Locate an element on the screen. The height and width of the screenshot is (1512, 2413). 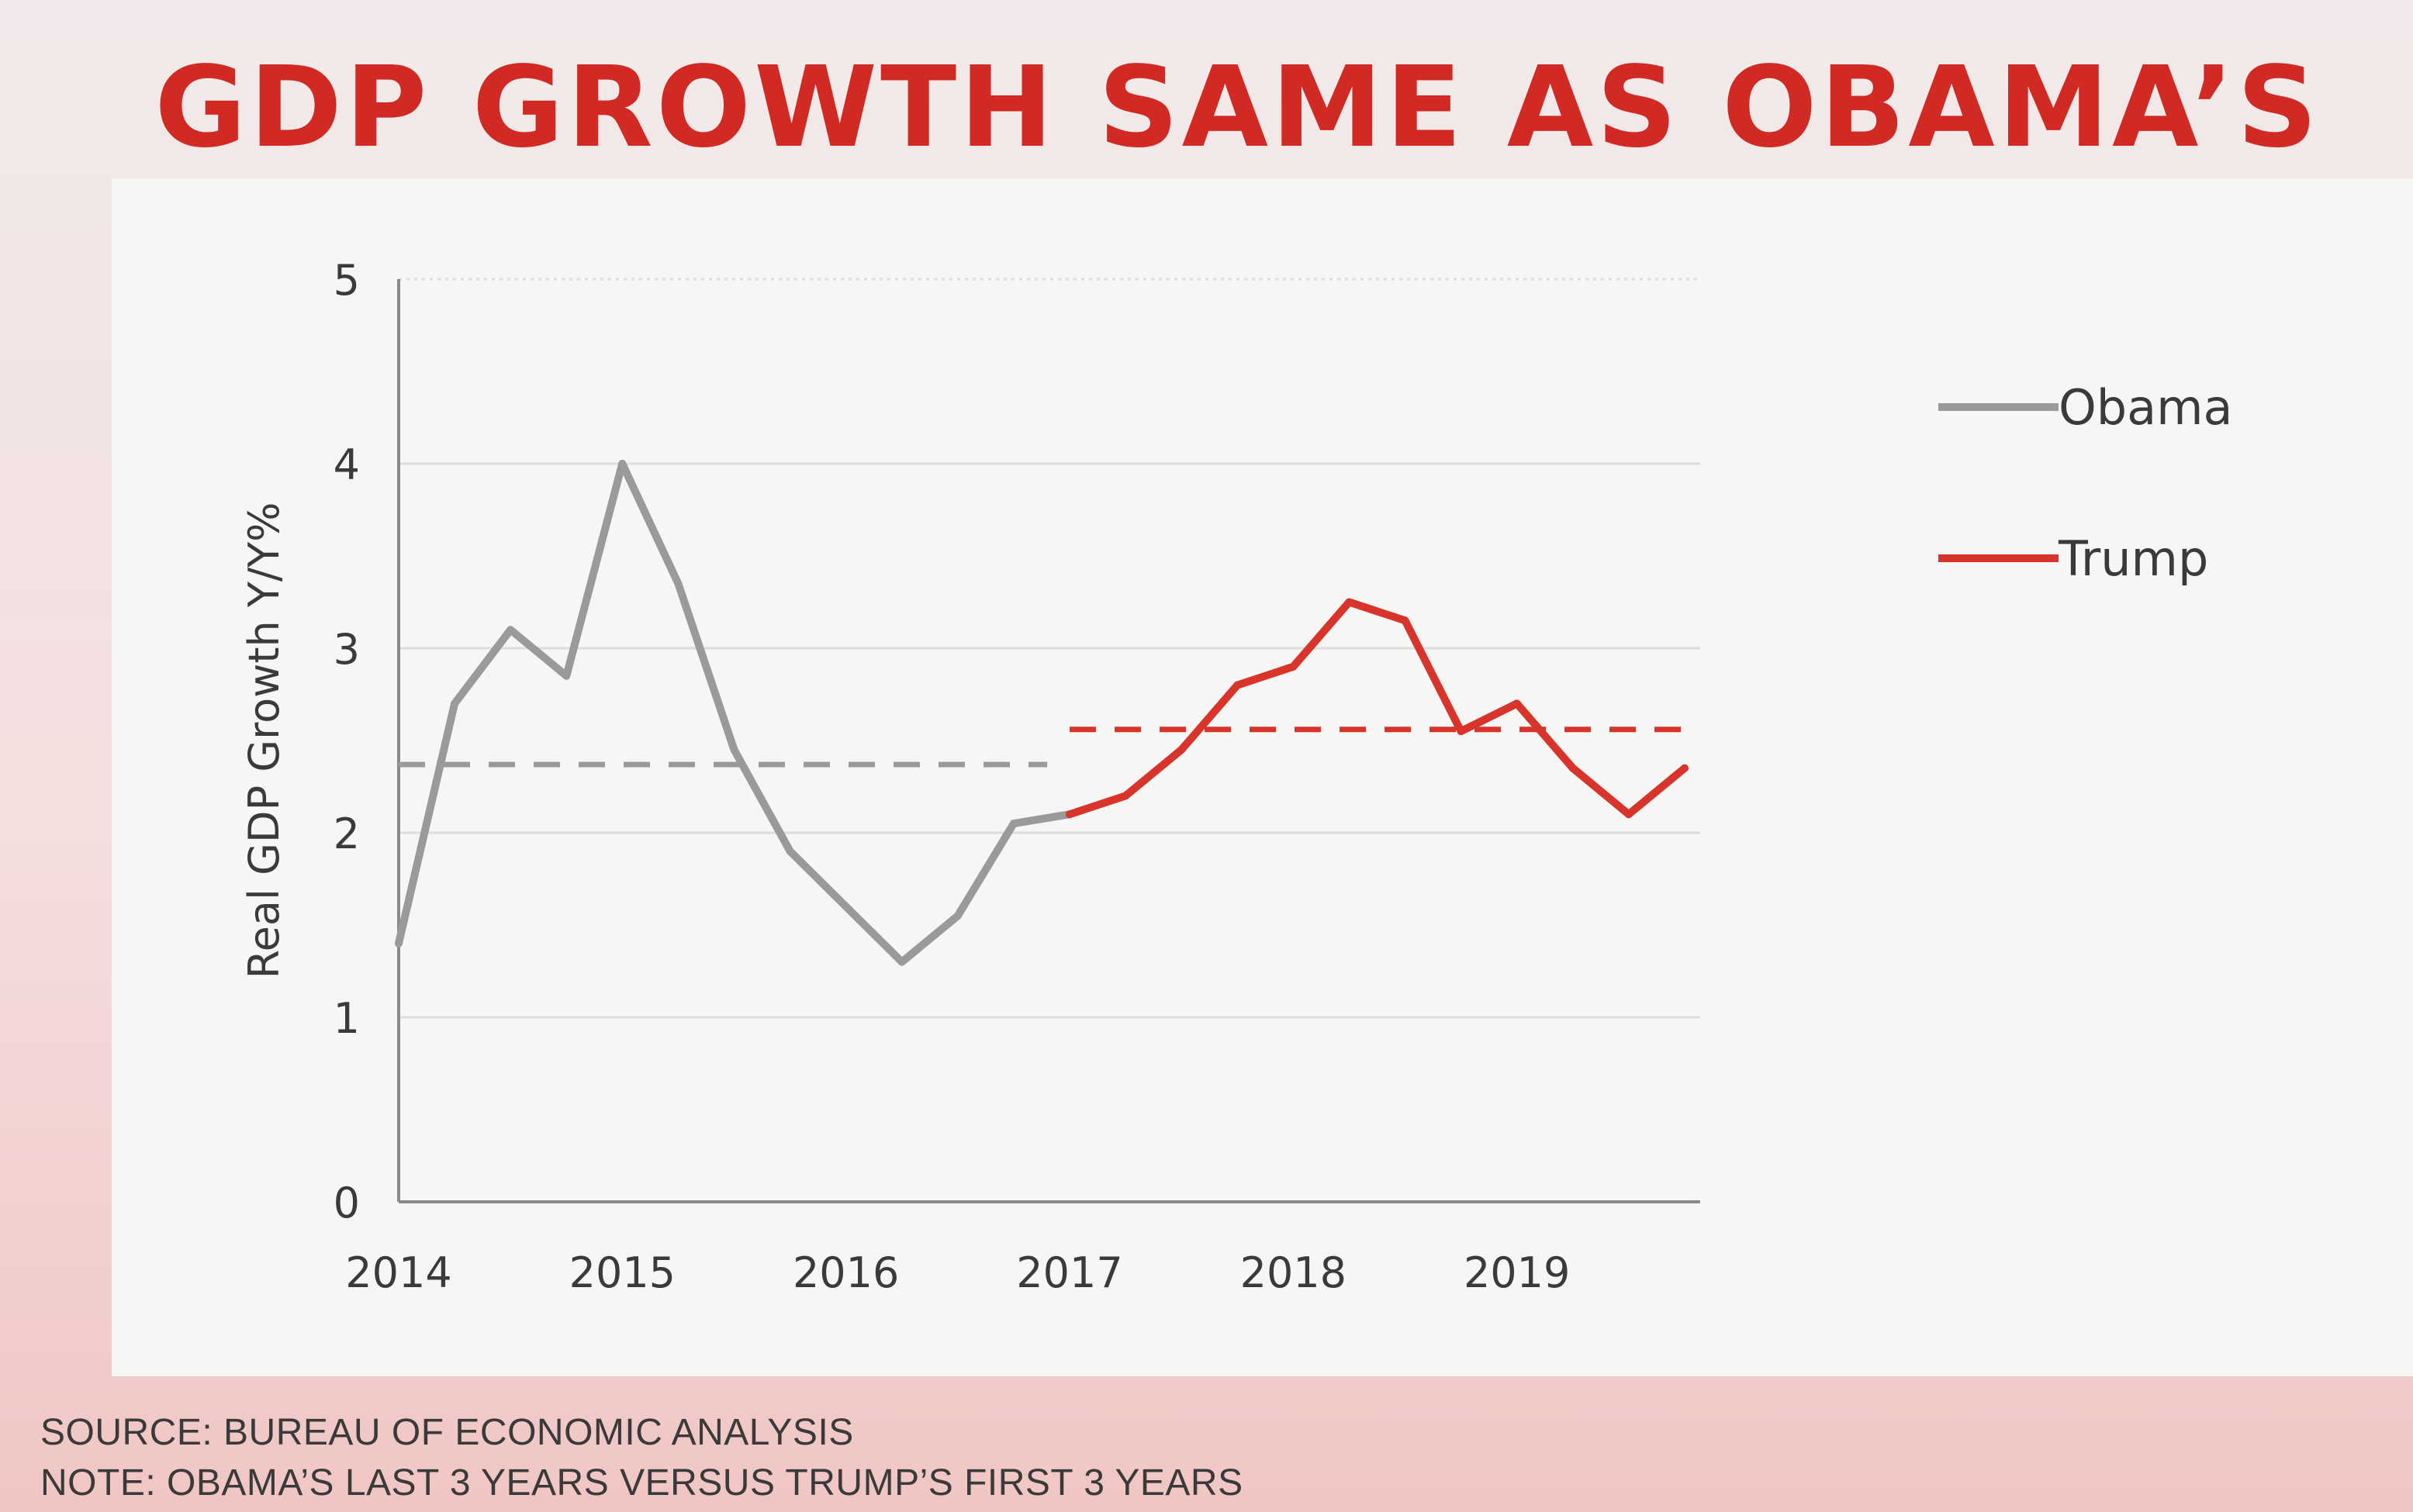
source-note: SOURCE: BUREAU OF ECONOMIC ANALYSIS is located at coordinates (447, 1432).